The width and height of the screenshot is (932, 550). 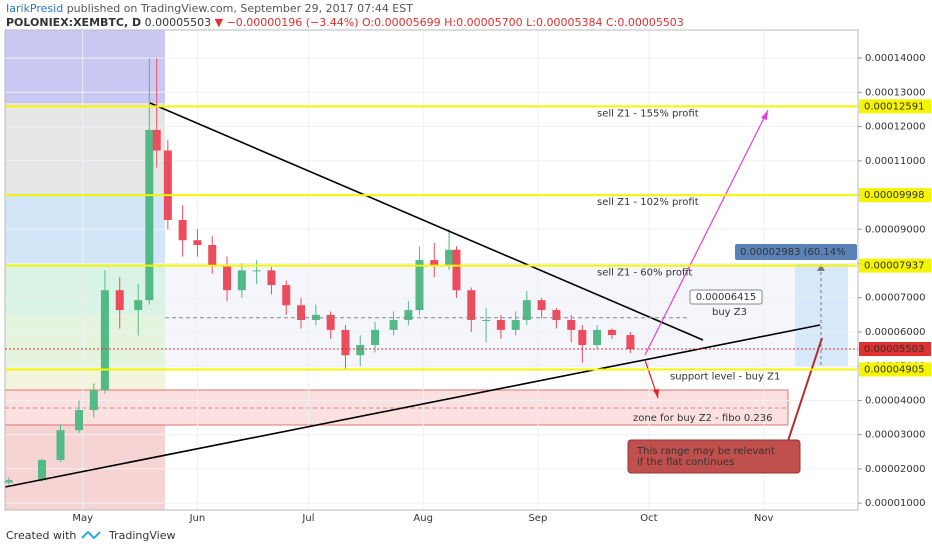 What do you see at coordinates (895, 469) in the screenshot?
I see `y-tick-label: 0.00002000` at bounding box center [895, 469].